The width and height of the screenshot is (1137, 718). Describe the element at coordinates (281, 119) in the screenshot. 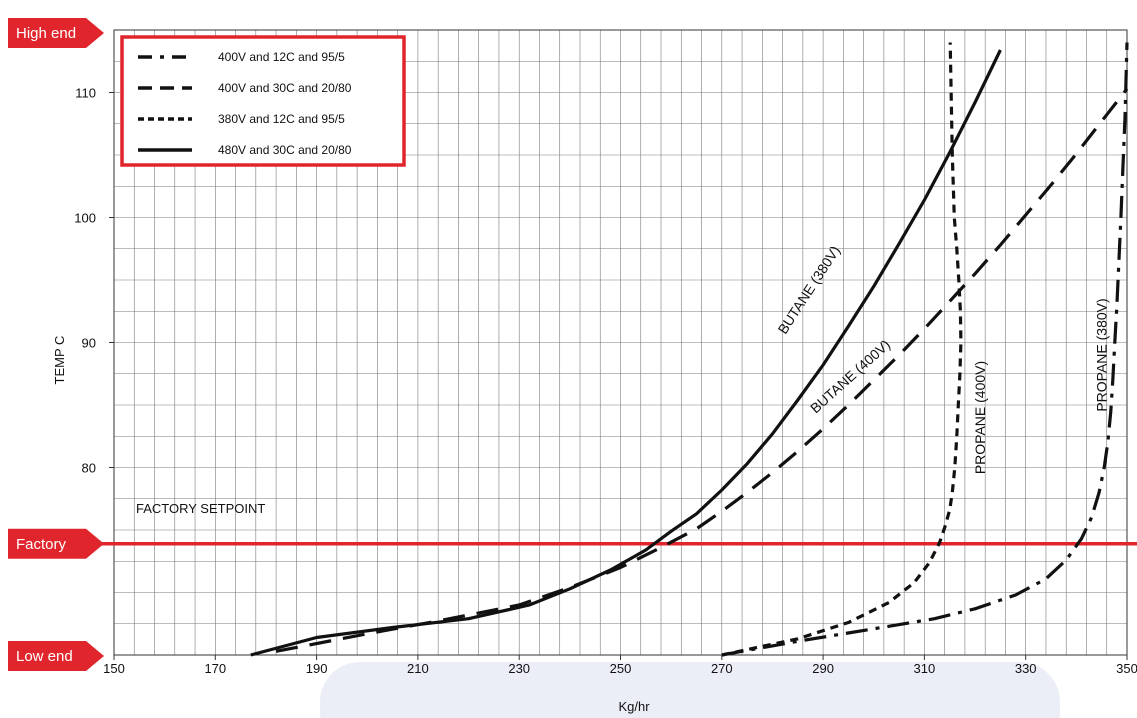

I see `legend-label-3: 380V and 12C and 95/5` at that location.